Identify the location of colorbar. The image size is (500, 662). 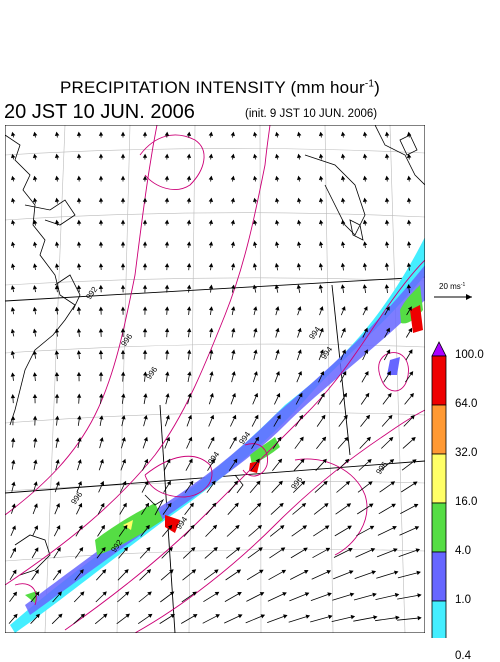
(440, 488).